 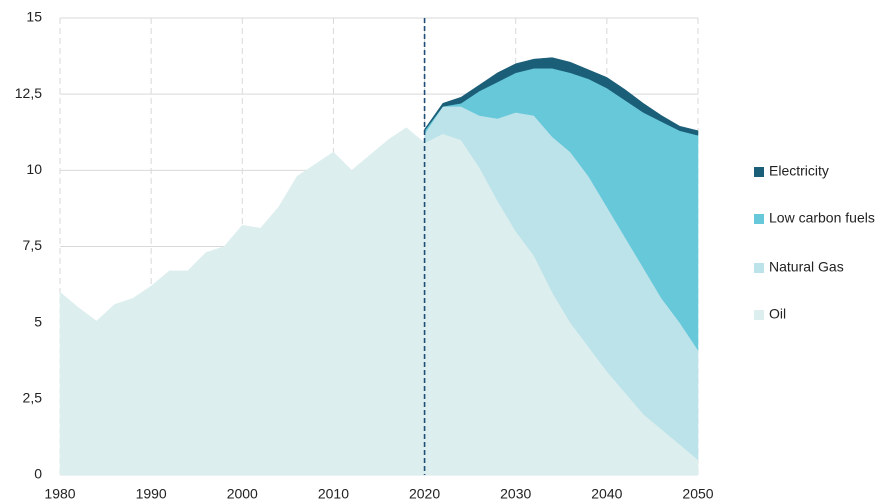 What do you see at coordinates (799, 171) in the screenshot?
I see `legend-label: Electricity` at bounding box center [799, 171].